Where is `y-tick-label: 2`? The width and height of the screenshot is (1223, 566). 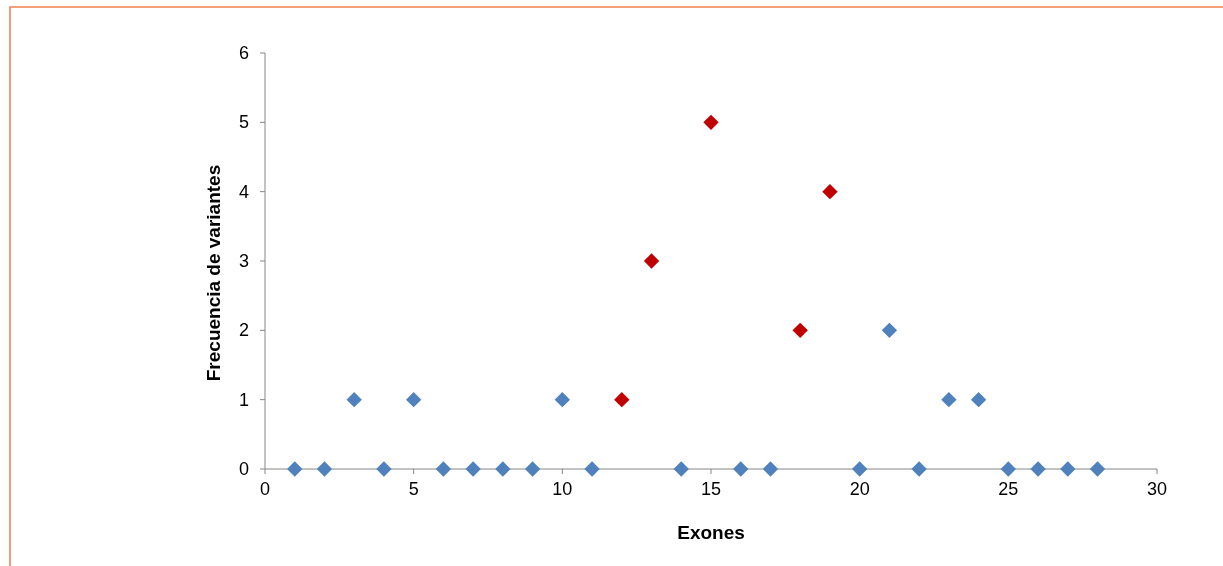
y-tick-label: 2 is located at coordinates (243, 330).